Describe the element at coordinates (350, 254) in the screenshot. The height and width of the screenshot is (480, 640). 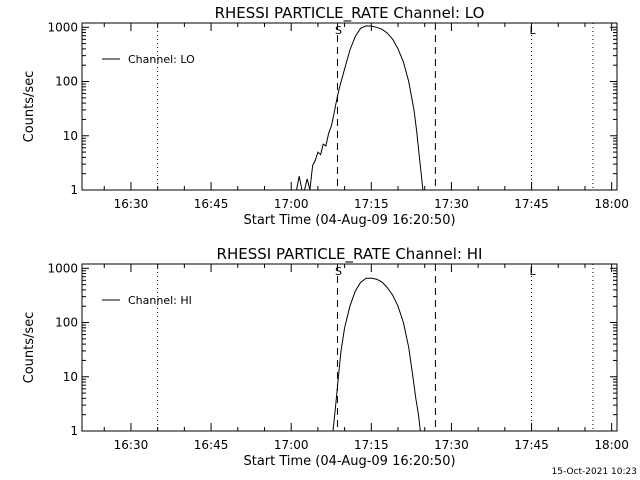
I see `chart-title: RHESSI PARTICLE_RATE Channel: HI` at that location.